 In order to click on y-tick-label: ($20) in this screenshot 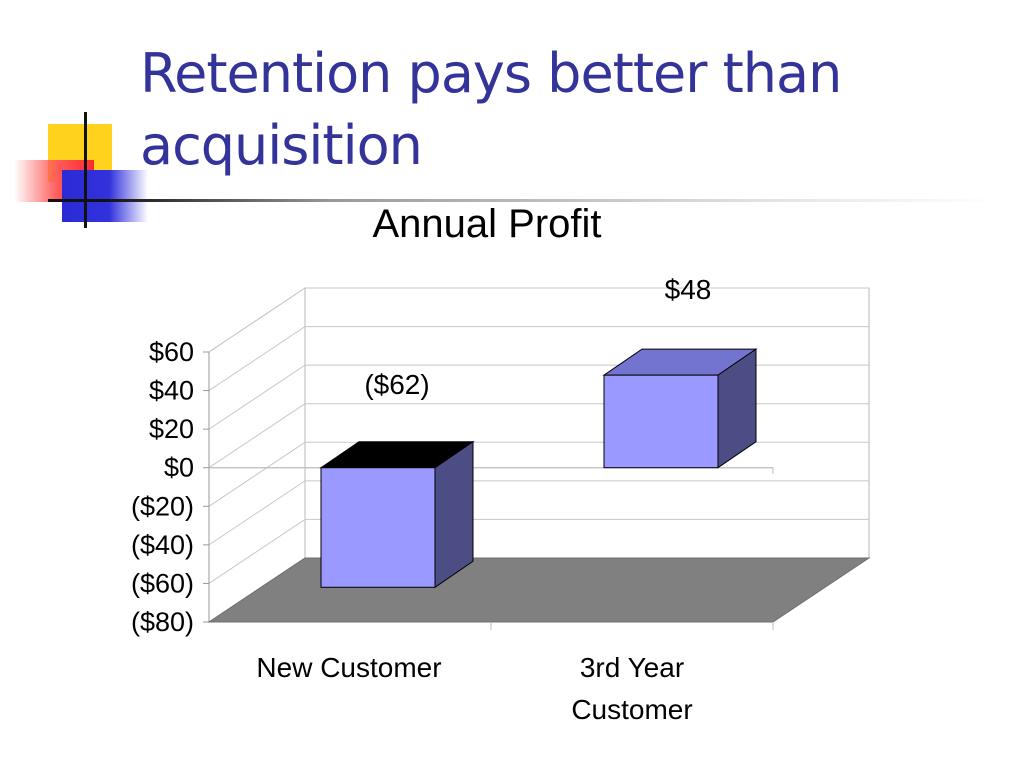, I will do `click(162, 506)`.